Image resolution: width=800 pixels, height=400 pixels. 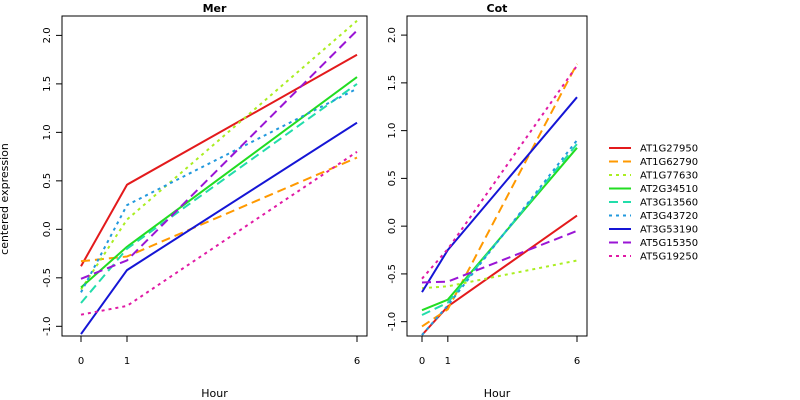 I want to click on legend-label: AT1G27950, so click(x=669, y=149).